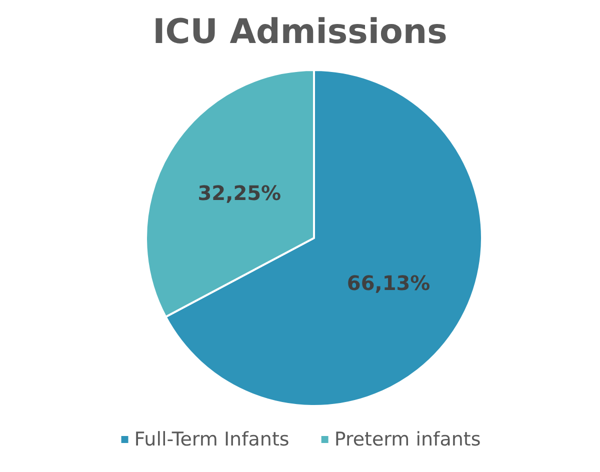  What do you see at coordinates (212, 439) in the screenshot?
I see `legend-label: Full-Term Infants` at bounding box center [212, 439].